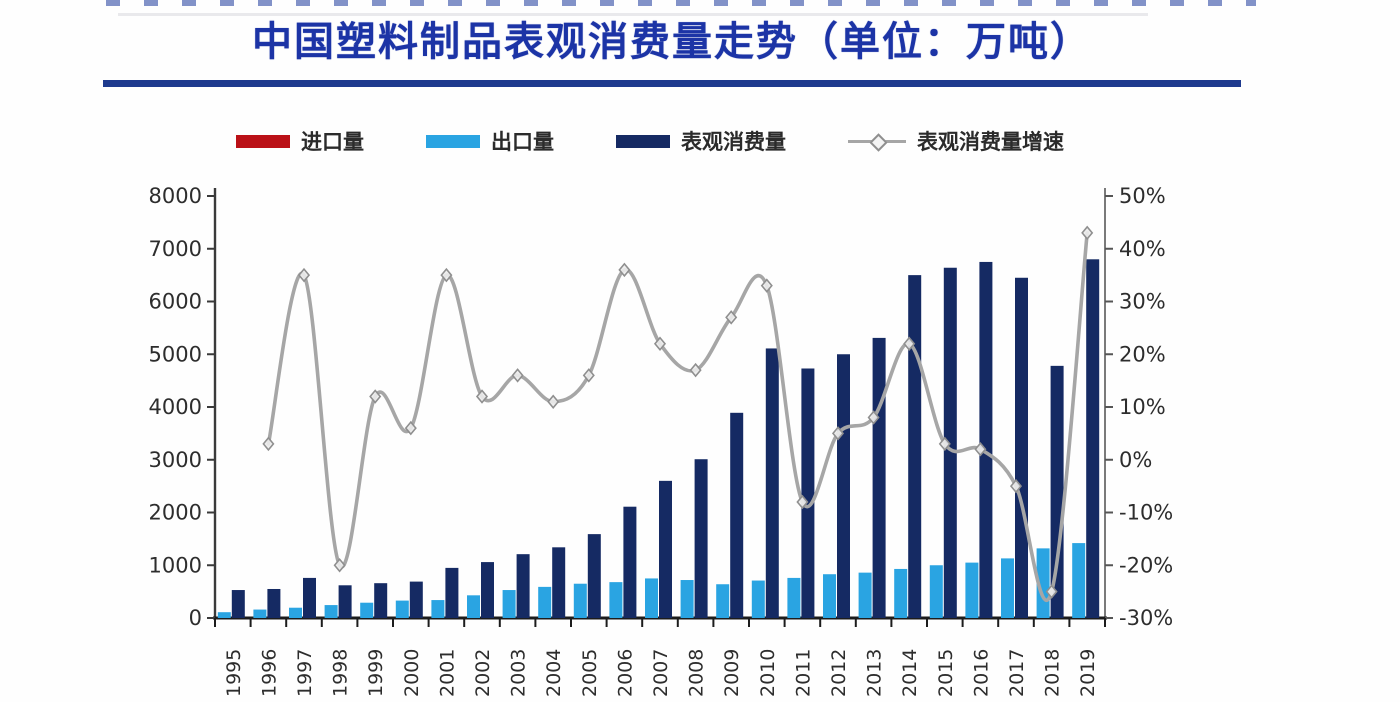  I want to click on legend-item-3: 表观消费量增速, so click(956, 141).